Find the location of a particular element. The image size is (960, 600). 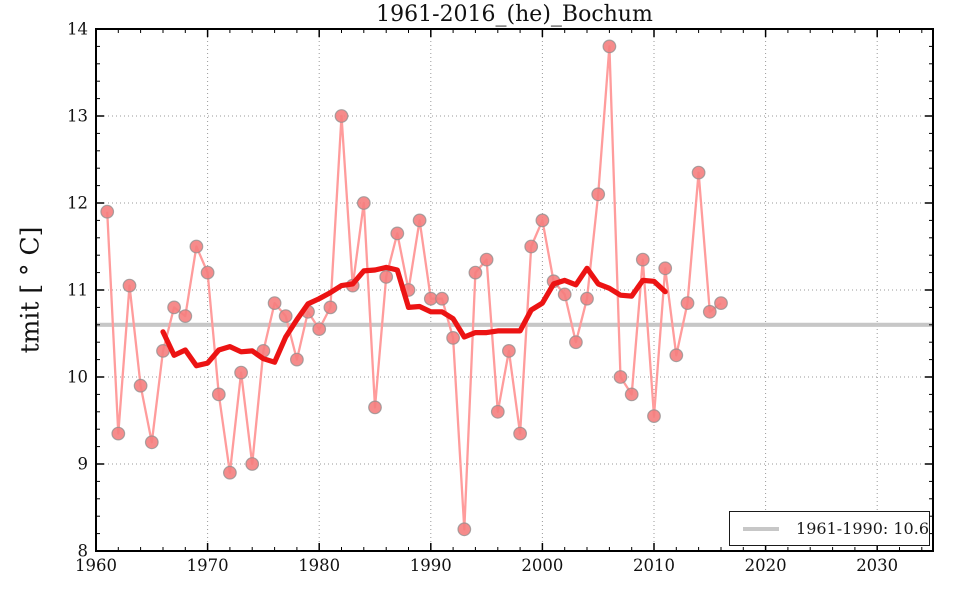

y-tick-label: 13 is located at coordinates (77, 116).